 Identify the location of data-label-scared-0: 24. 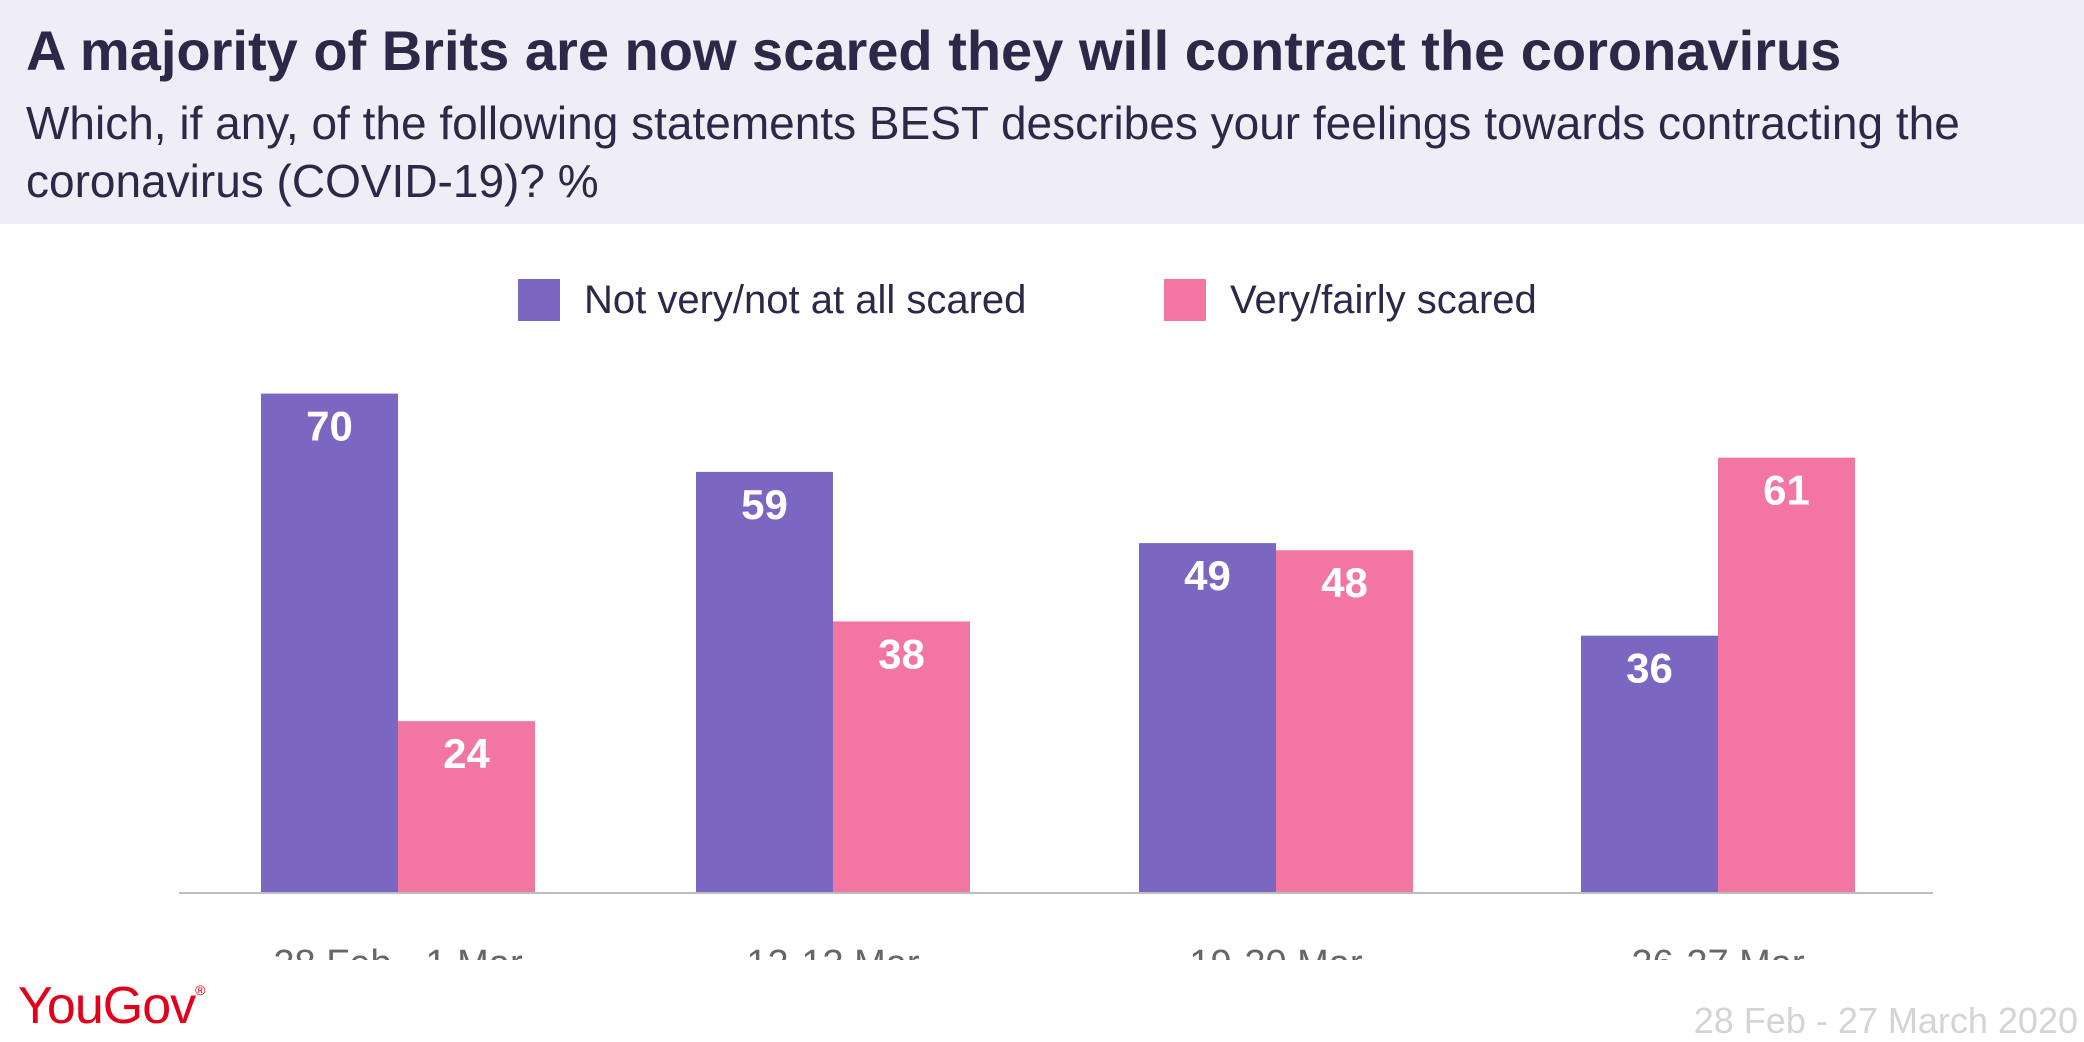
(466, 753).